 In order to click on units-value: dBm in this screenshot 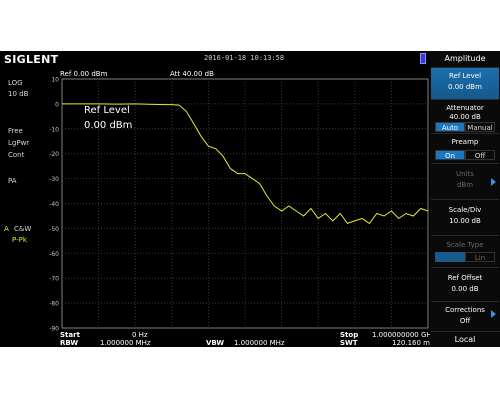, I will do `click(465, 185)`.